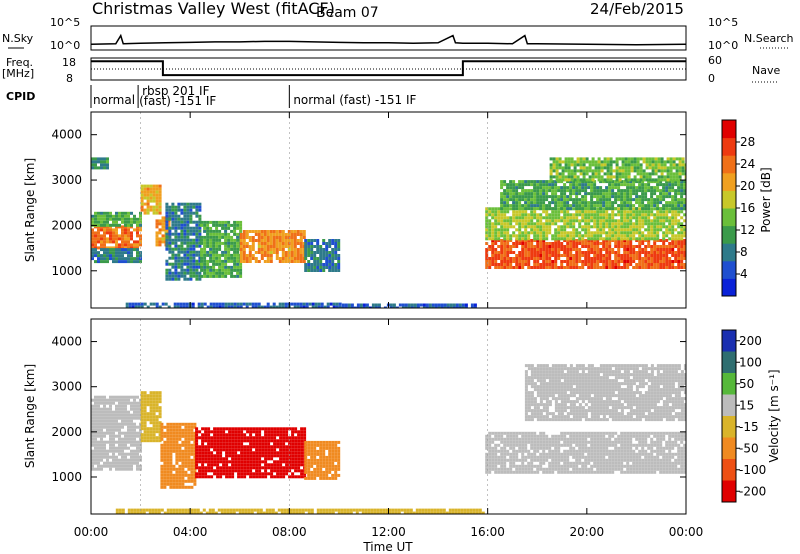  What do you see at coordinates (66, 225) in the screenshot?
I see `y-tick-label: 2000` at bounding box center [66, 225].